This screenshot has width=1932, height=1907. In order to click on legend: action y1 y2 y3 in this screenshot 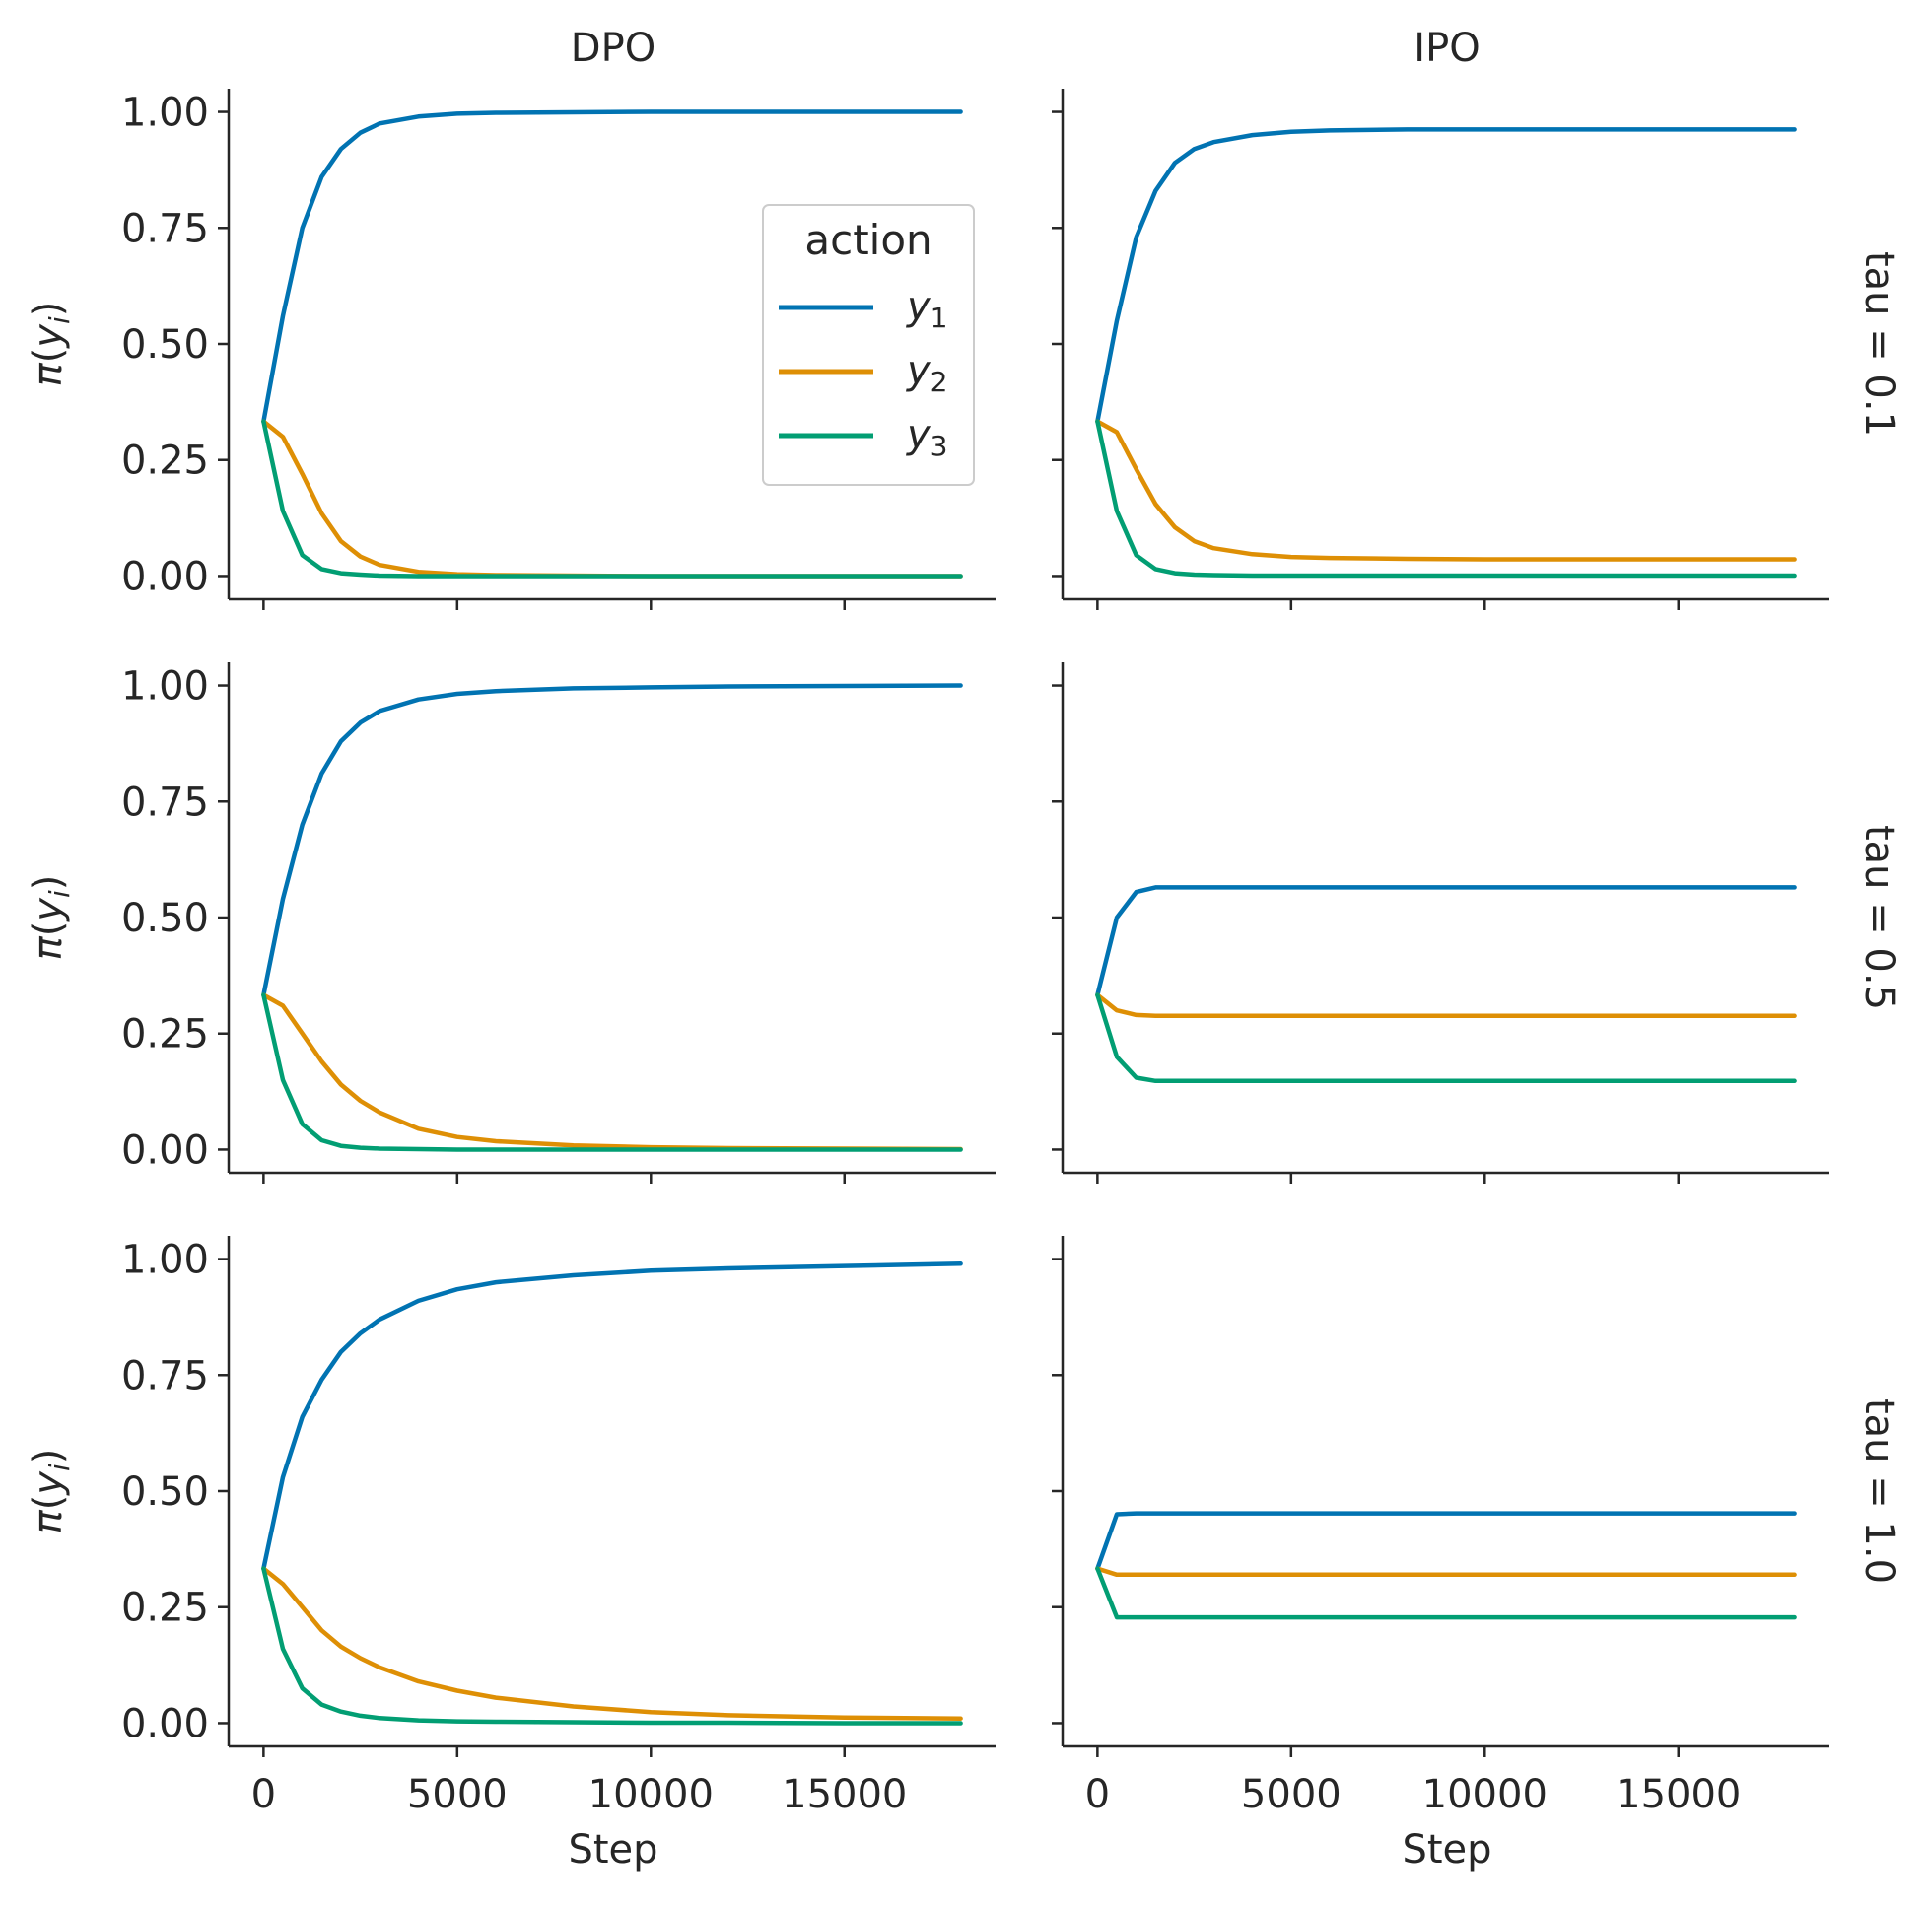, I will do `click(869, 345)`.